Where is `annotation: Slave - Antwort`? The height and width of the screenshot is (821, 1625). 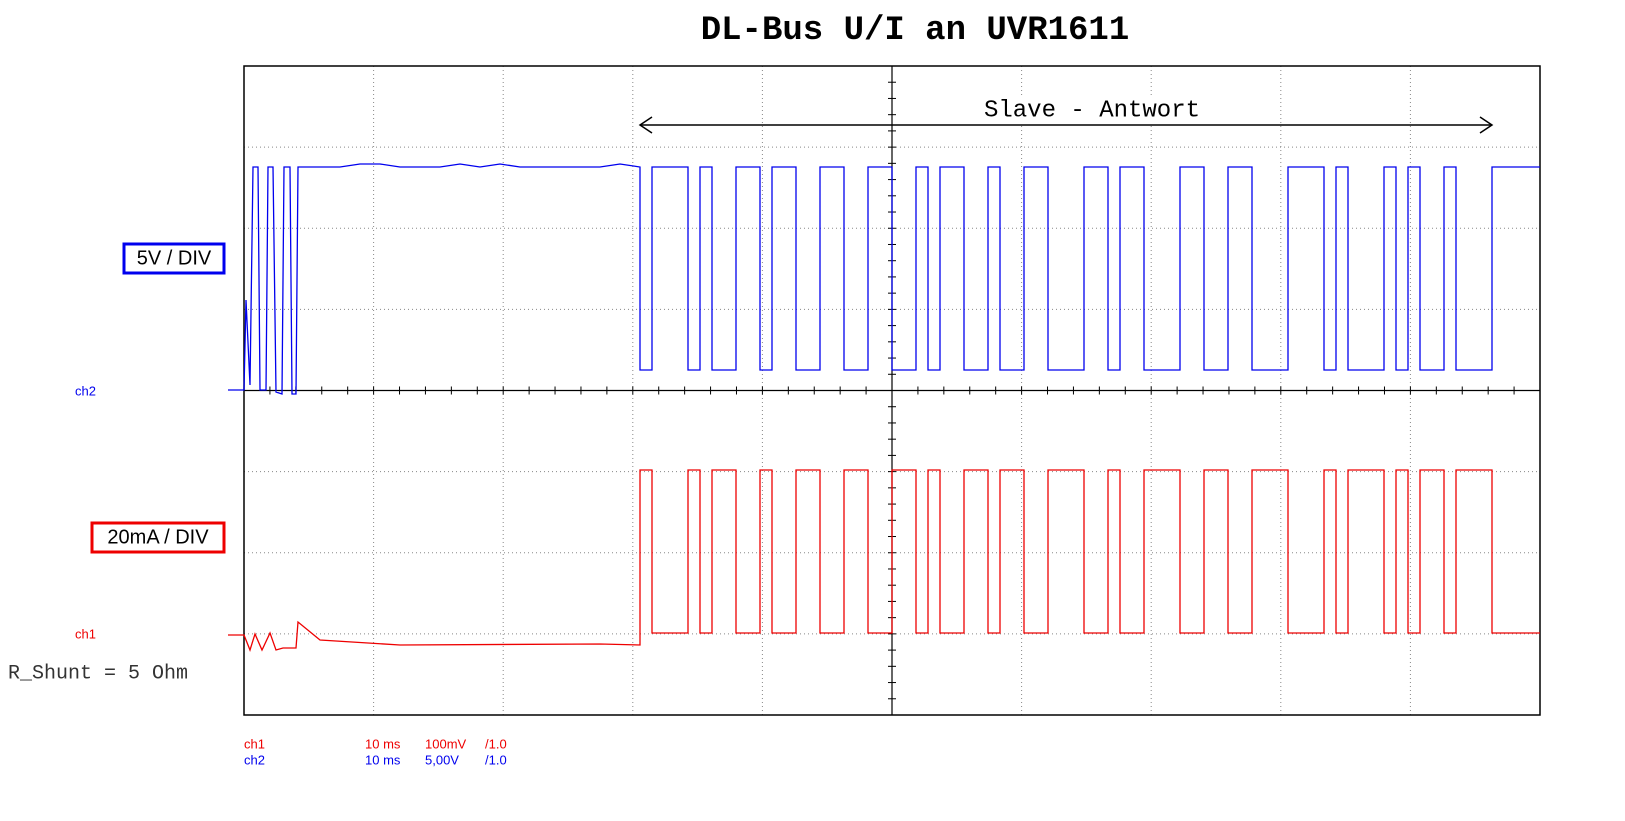 annotation: Slave - Antwort is located at coordinates (1092, 110).